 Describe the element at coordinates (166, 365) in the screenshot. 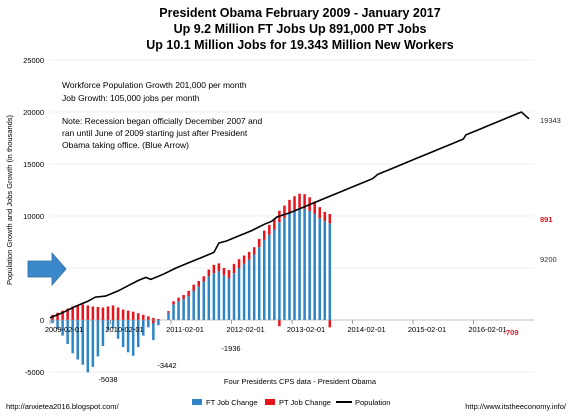

I see `data-label-ft-min-2011: -3442` at that location.